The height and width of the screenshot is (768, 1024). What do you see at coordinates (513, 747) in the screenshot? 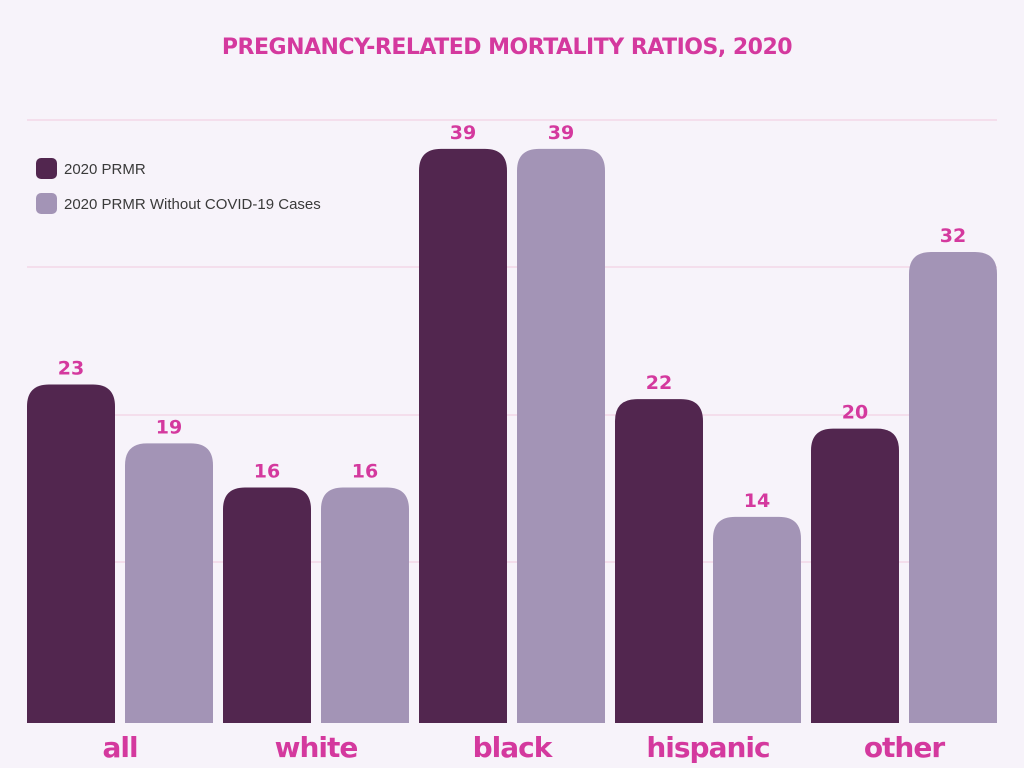
I see `category-label-black: black` at bounding box center [513, 747].